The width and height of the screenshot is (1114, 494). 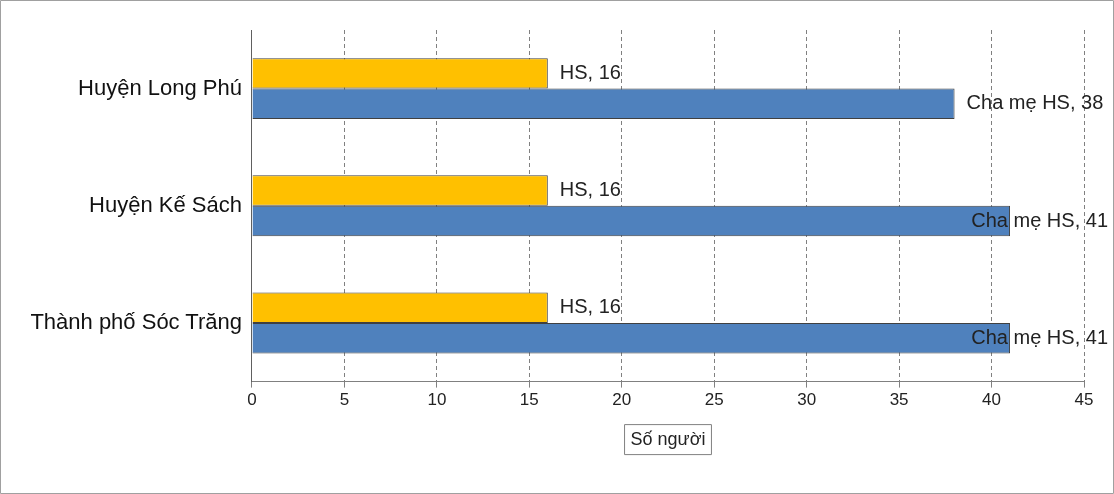 I want to click on y-tick-label: Thành phố Sóc Trăng, so click(x=136, y=322).